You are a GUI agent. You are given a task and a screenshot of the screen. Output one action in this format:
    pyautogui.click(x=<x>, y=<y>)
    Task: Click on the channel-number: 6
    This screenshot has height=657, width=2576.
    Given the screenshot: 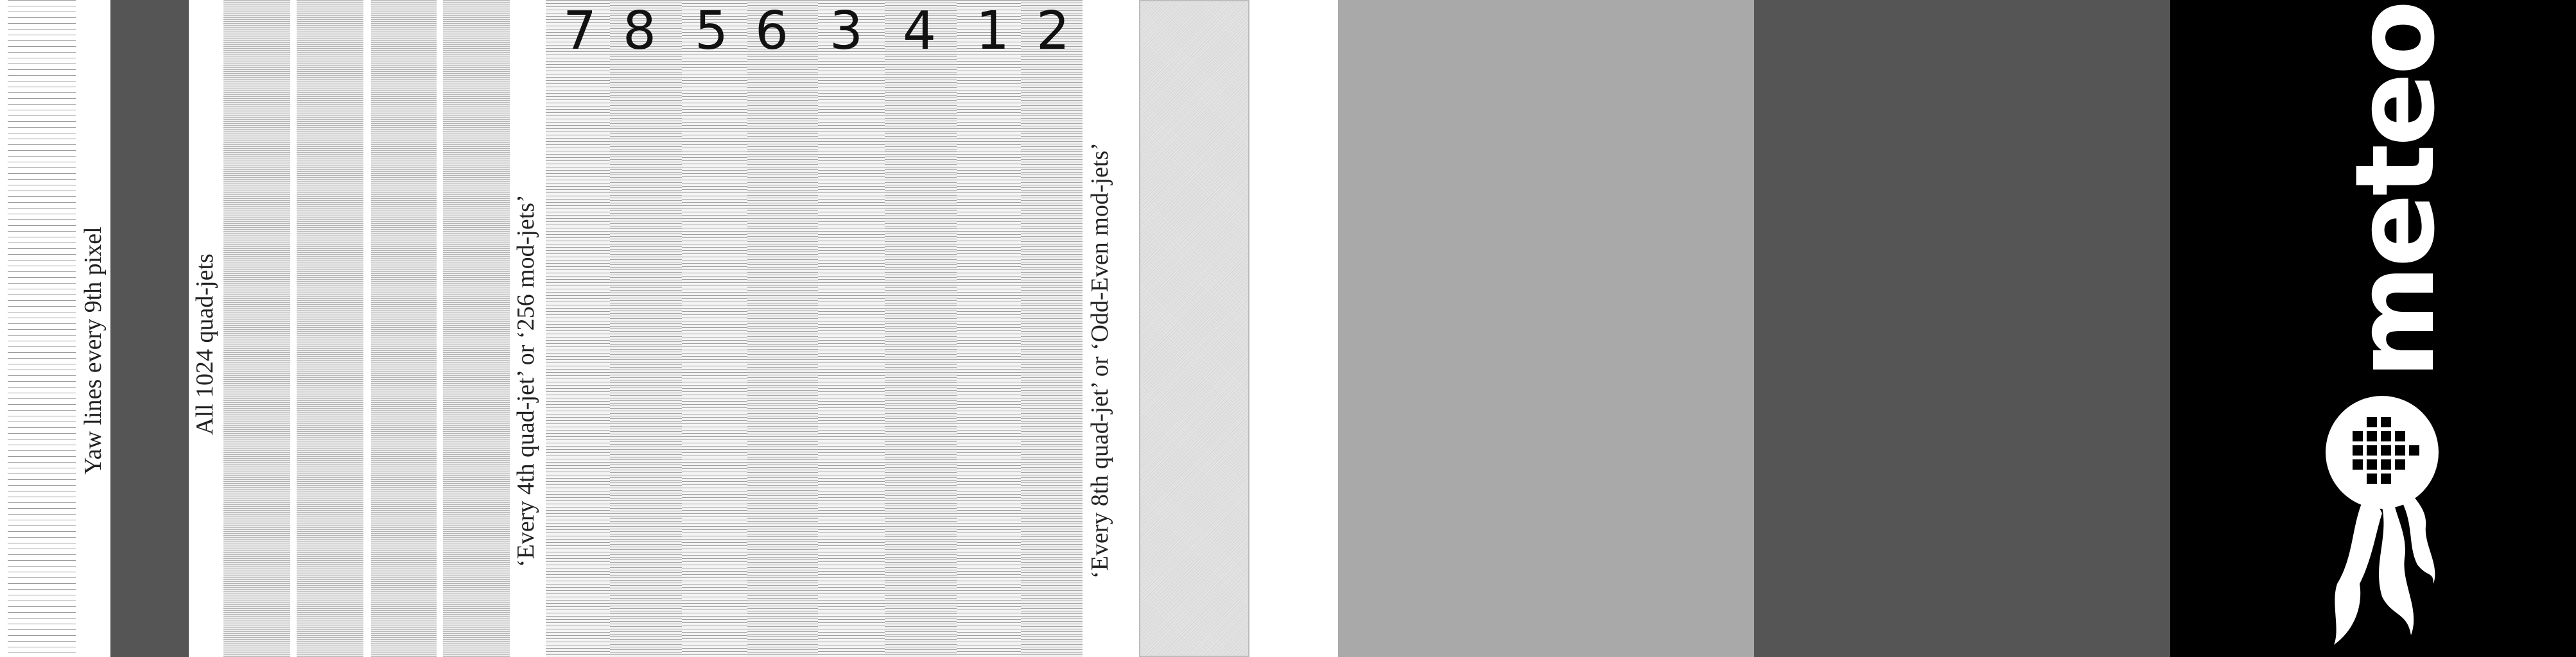 What is the action you would take?
    pyautogui.click(x=771, y=31)
    